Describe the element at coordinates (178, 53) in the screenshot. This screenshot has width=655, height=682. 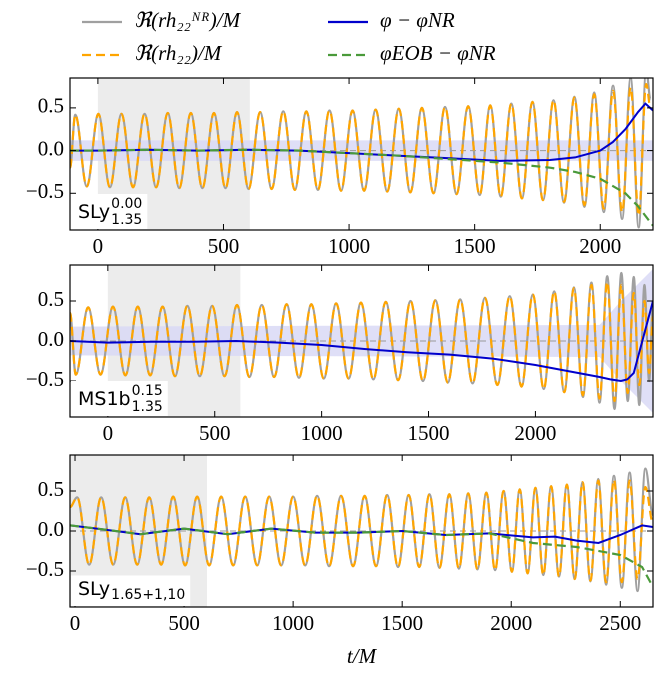
I see `legend-label: ℜ(rh₂₂)/M` at that location.